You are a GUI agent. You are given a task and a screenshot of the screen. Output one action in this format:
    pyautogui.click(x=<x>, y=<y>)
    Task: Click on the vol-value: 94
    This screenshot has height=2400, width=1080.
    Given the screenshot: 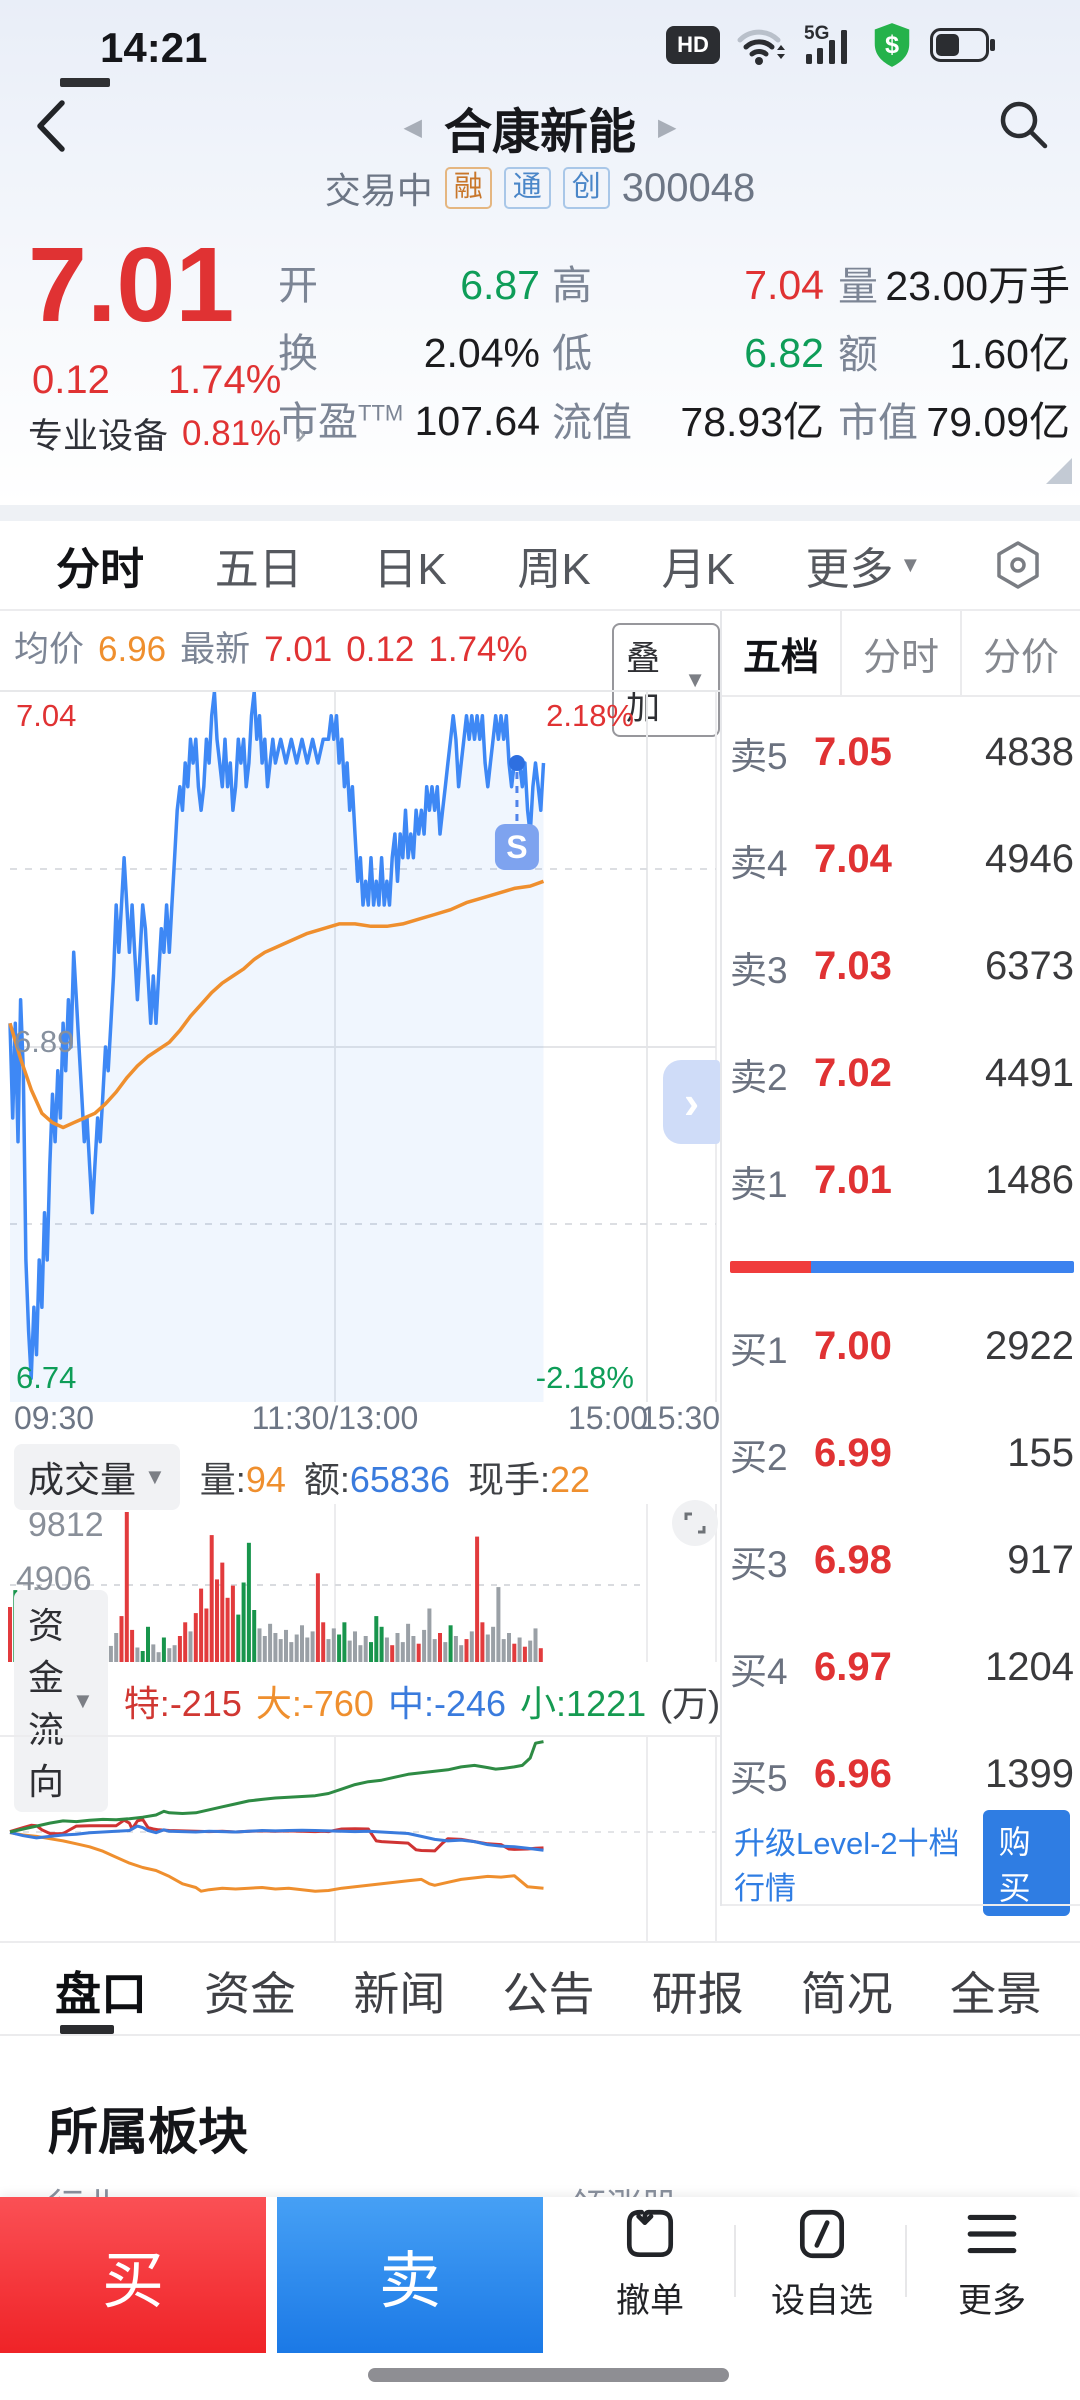 What is the action you would take?
    pyautogui.click(x=265, y=1479)
    